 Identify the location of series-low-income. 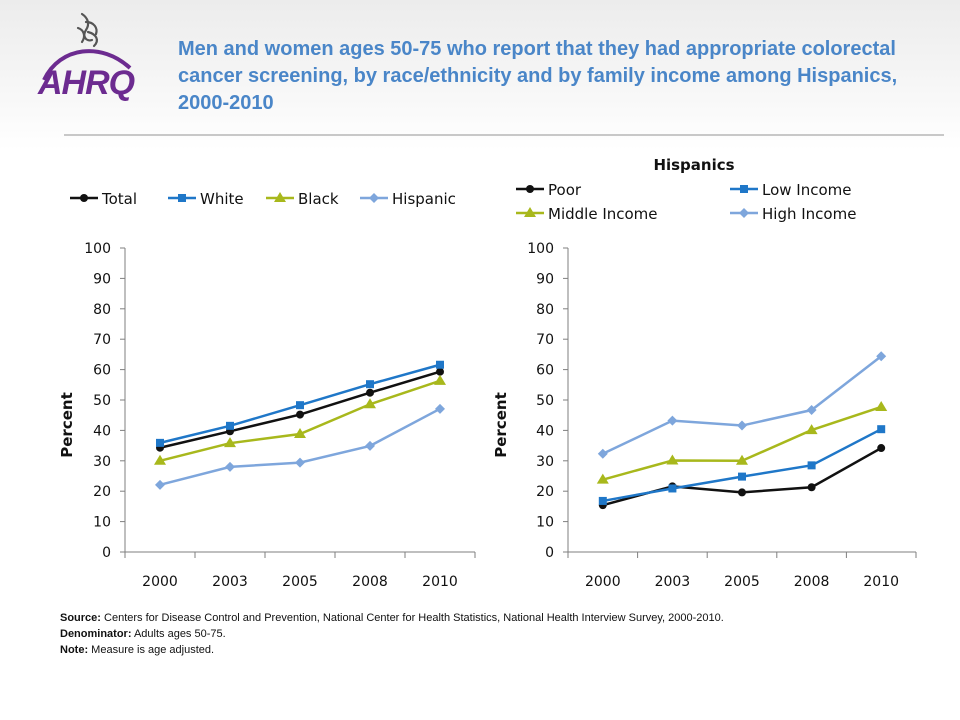
(742, 465).